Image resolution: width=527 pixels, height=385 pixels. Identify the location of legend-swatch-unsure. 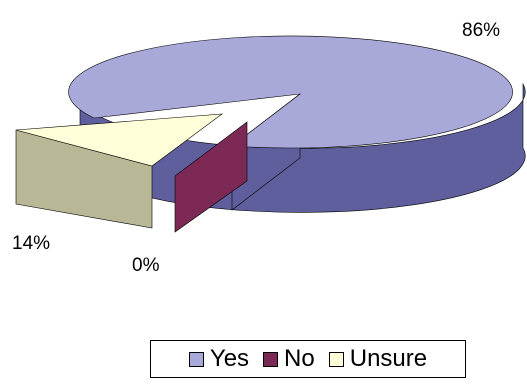
(336, 359).